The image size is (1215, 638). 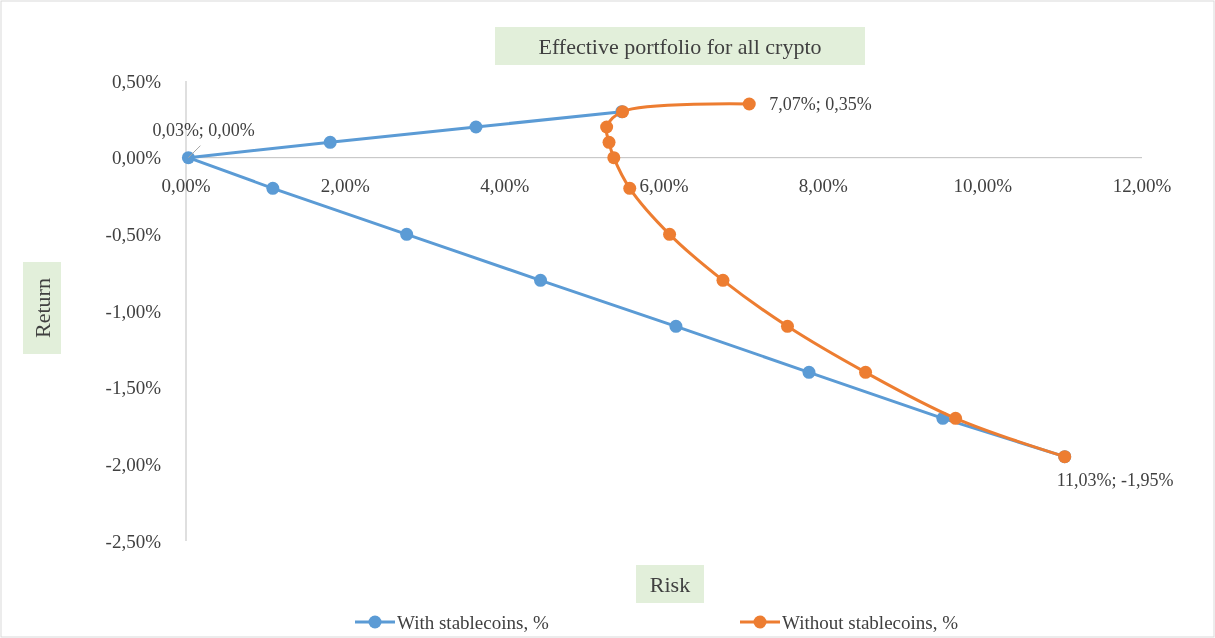 I want to click on y-tick-label: -1,50%, so click(x=133, y=388).